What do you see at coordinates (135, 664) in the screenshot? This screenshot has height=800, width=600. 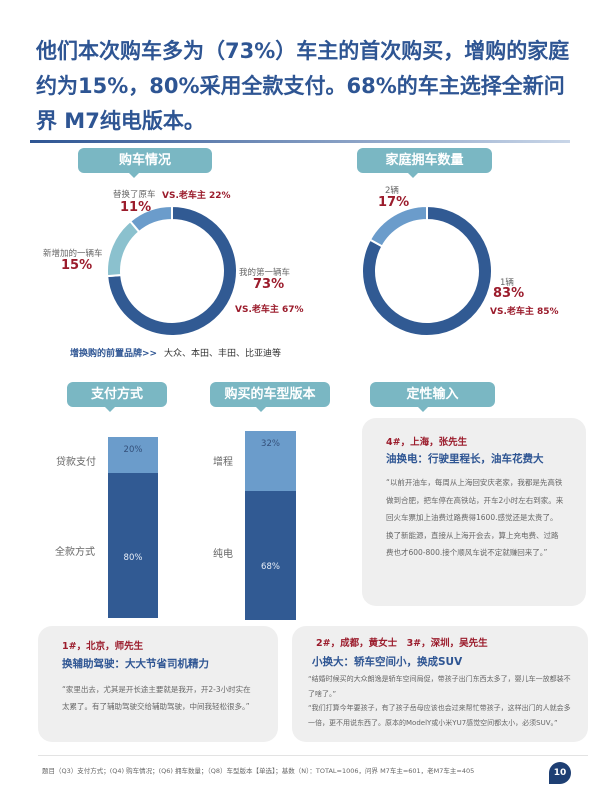 I see `quote-headline: 换辅助驾驶：大大节省司机精力` at bounding box center [135, 664].